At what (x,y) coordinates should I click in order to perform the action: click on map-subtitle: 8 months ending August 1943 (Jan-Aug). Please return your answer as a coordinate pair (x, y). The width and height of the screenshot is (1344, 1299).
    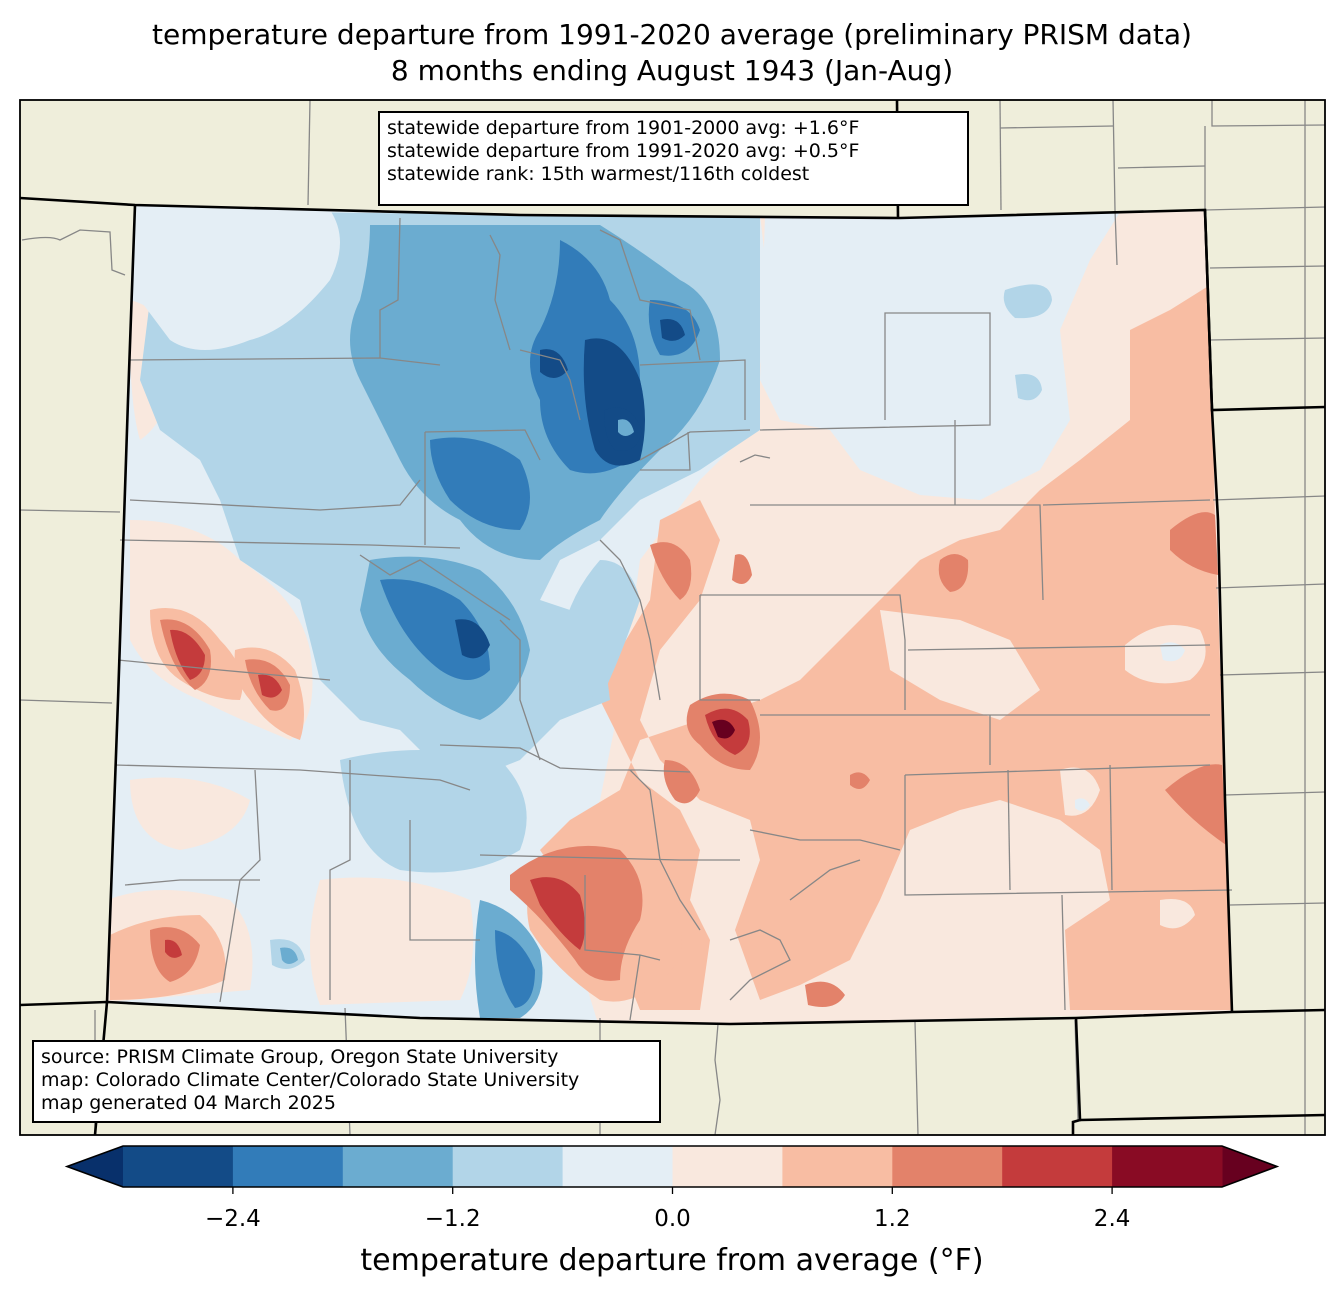
    Looking at the image, I should click on (672, 70).